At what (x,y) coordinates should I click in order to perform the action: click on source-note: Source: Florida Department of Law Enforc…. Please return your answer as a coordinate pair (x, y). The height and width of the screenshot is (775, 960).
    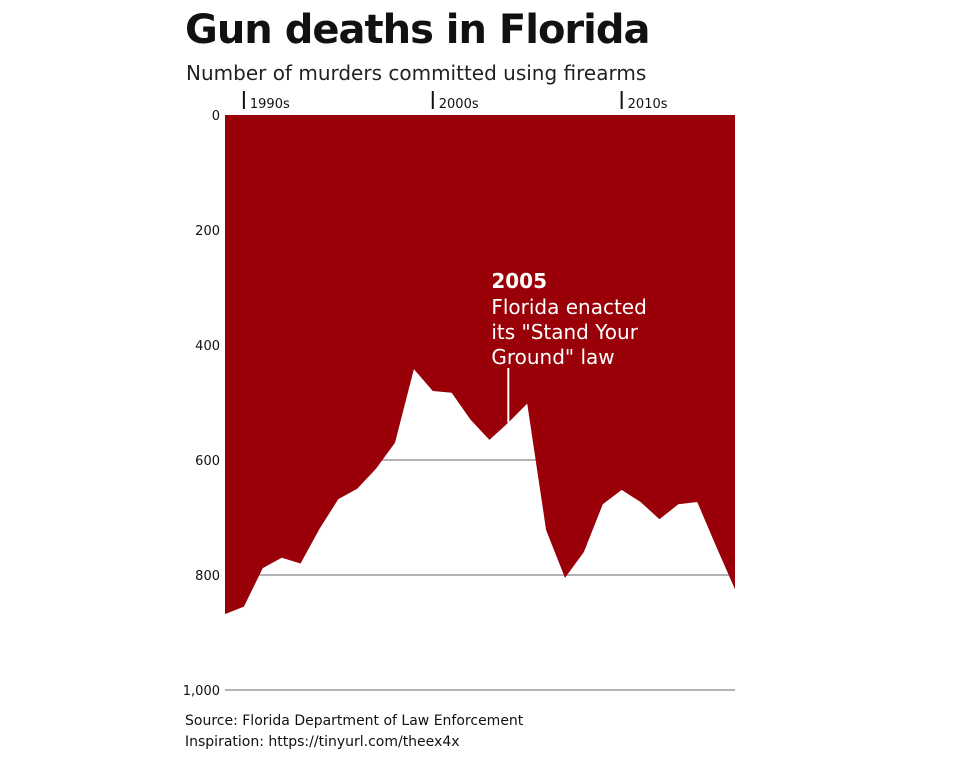
    Looking at the image, I should click on (354, 732).